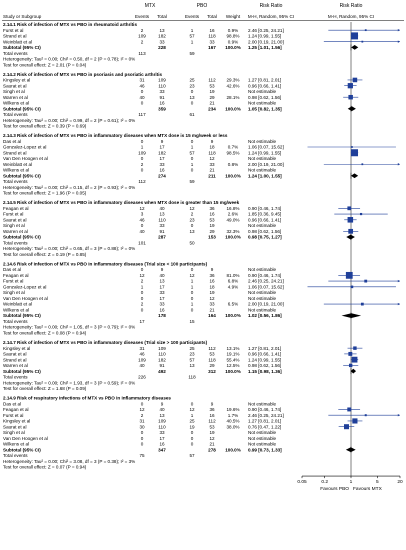 This screenshot has height=550, width=406. Describe the element at coordinates (232, 426) in the screenshot. I see `study-weight: 38.0%` at that location.